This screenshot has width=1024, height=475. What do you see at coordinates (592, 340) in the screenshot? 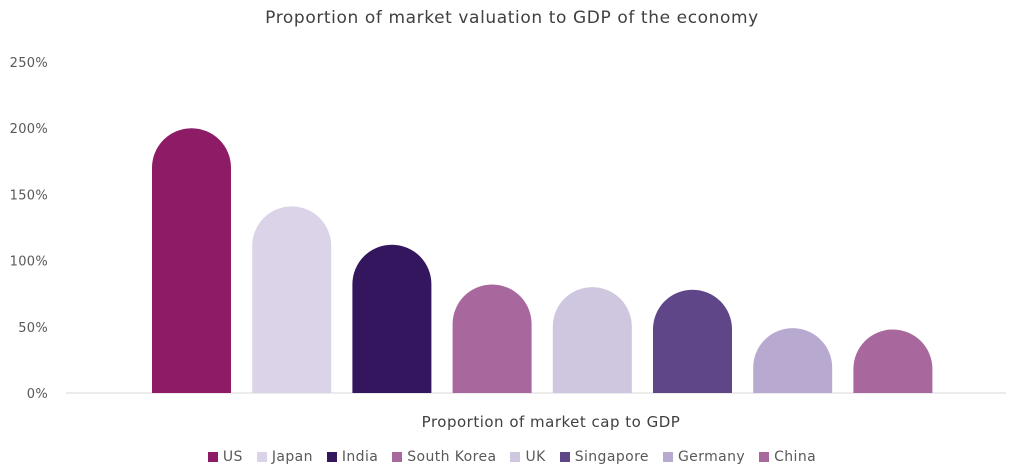
I see `bar-uk` at bounding box center [592, 340].